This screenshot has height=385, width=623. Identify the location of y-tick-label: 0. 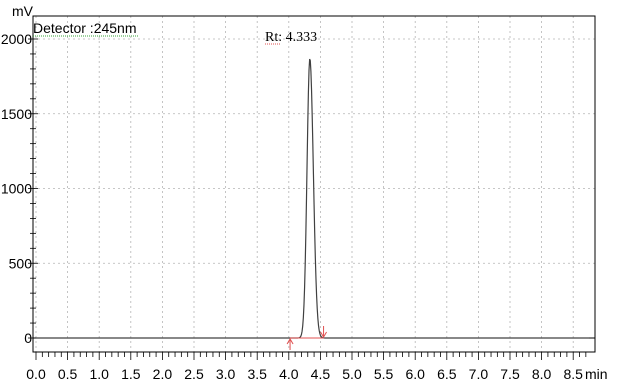
(28, 338).